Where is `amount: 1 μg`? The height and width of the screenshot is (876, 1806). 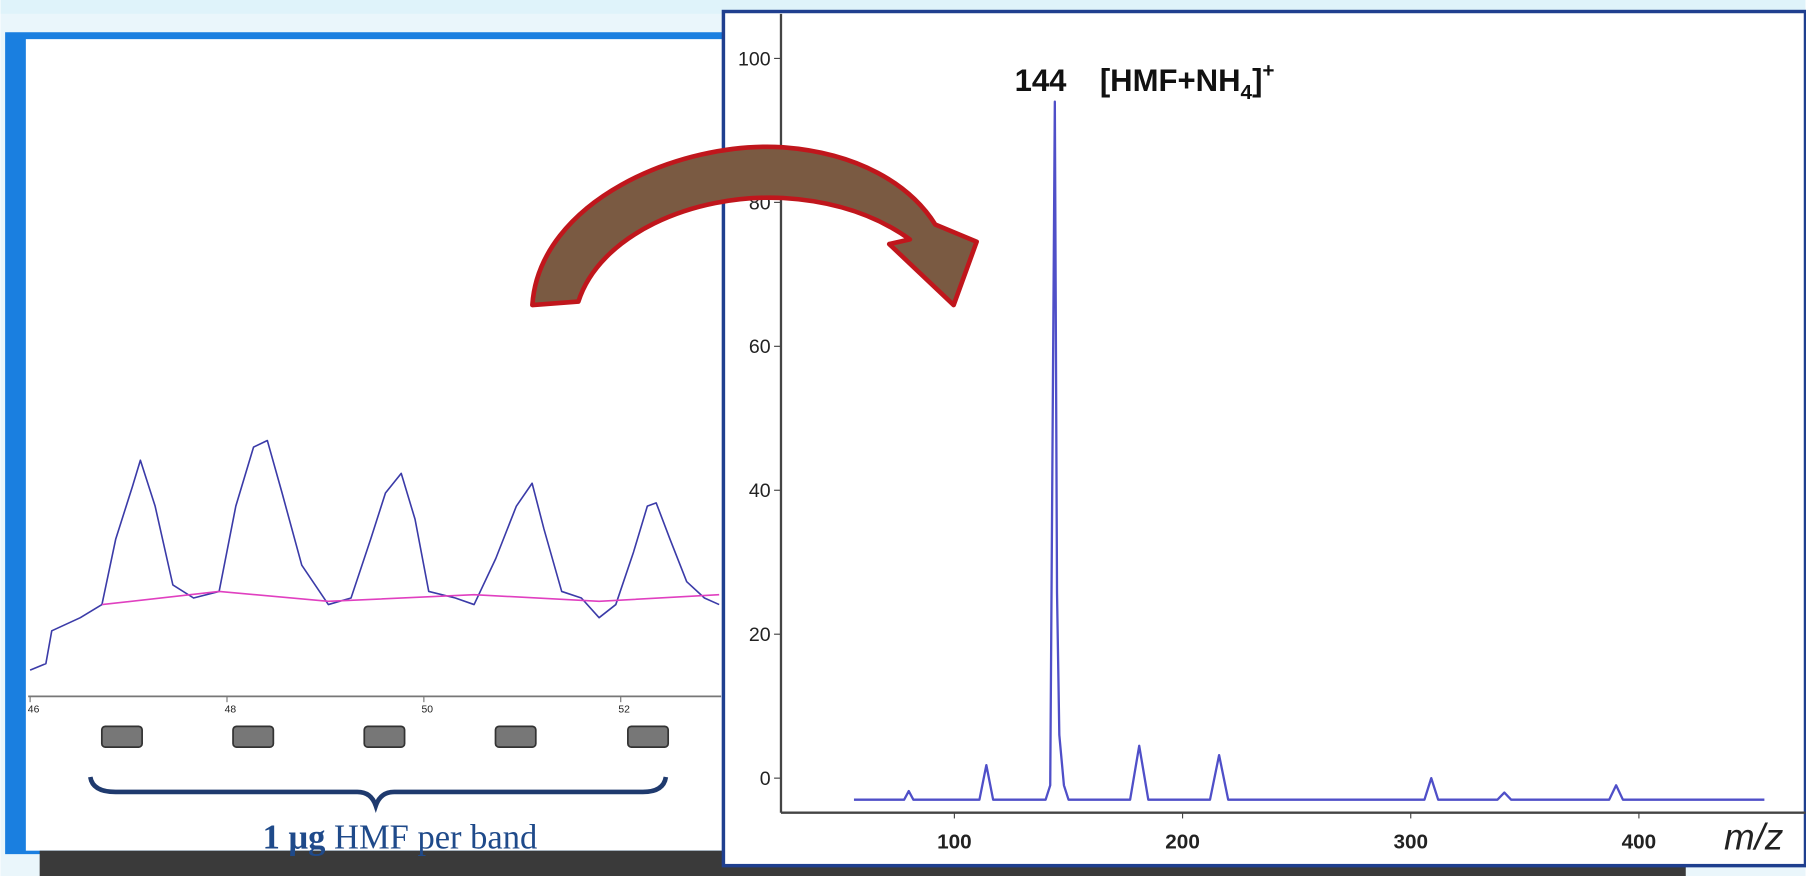
amount: 1 μg is located at coordinates (294, 837).